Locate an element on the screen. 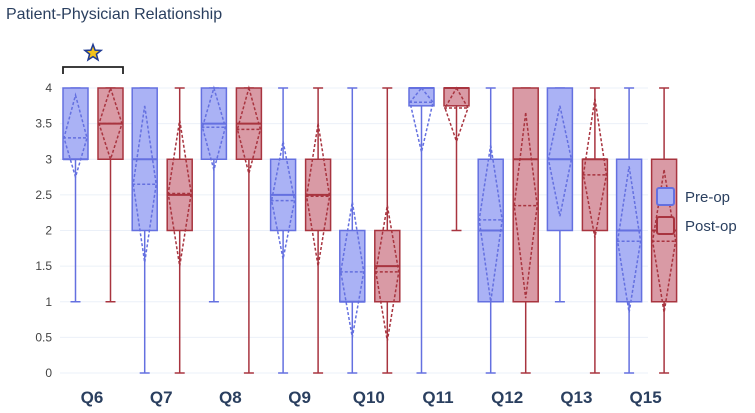  box-pre-op-q6 is located at coordinates (75, 195).